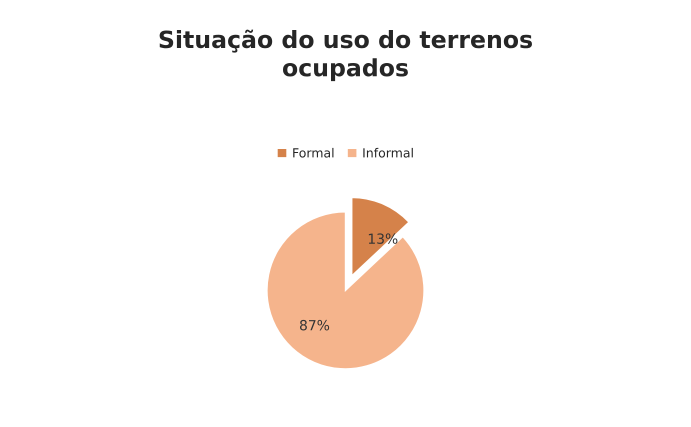 Image resolution: width=691 pixels, height=427 pixels. What do you see at coordinates (313, 153) in the screenshot?
I see `legend-label: Formal` at bounding box center [313, 153].